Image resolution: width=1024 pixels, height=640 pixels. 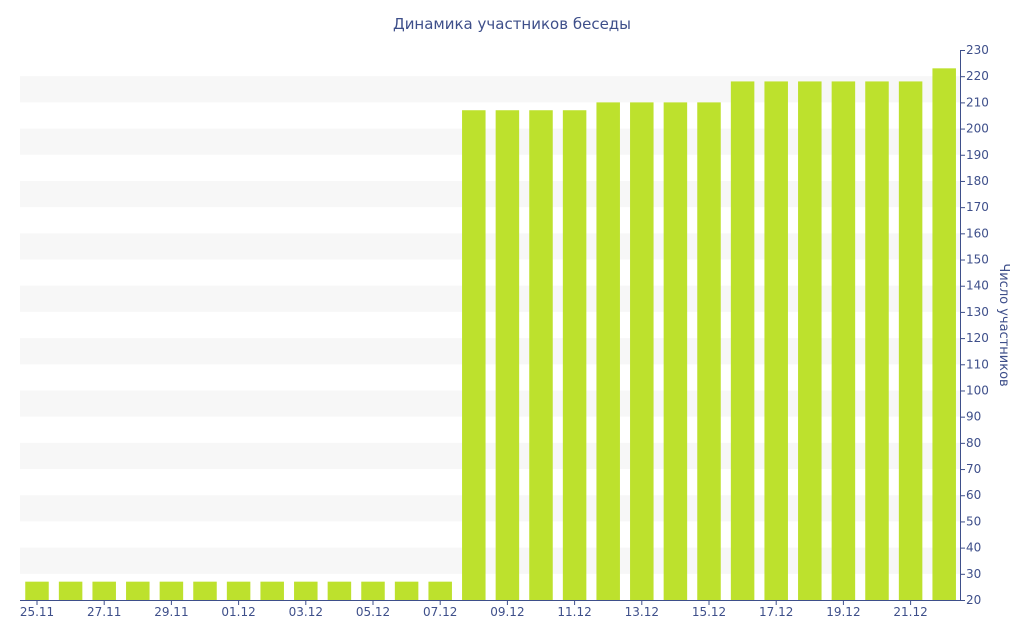 What do you see at coordinates (776, 340) in the screenshot?
I see `bar-17.12` at bounding box center [776, 340].